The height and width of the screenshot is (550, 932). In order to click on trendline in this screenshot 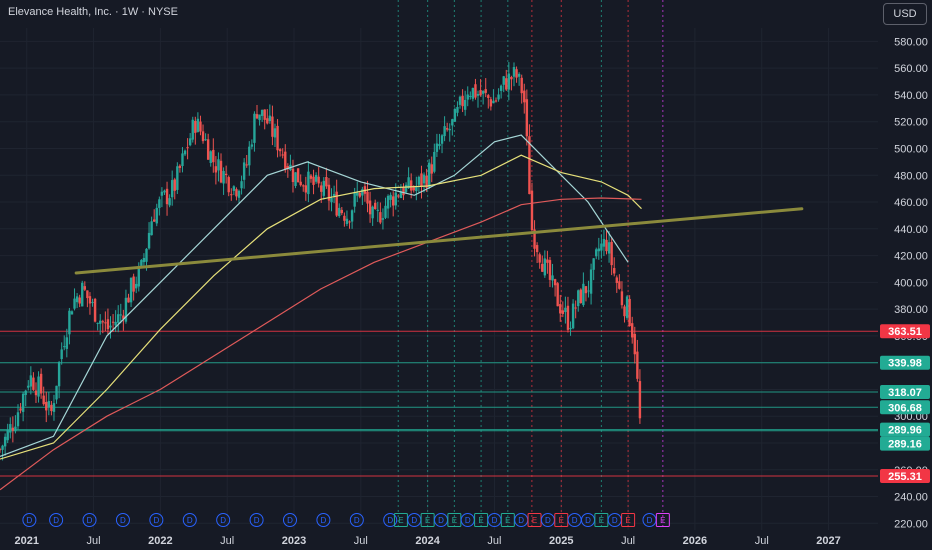, I will do `click(439, 241)`.